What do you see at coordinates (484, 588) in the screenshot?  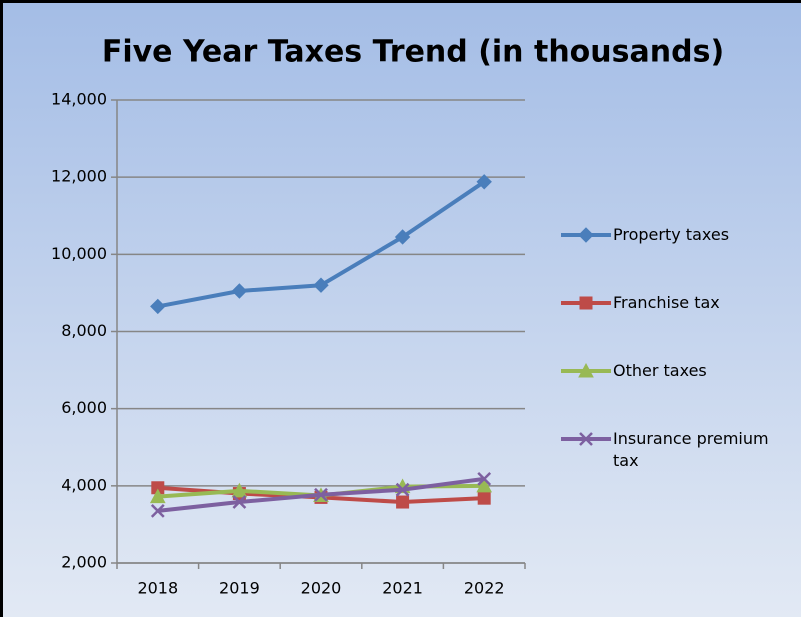 I see `x-tick-label: 2022` at bounding box center [484, 588].